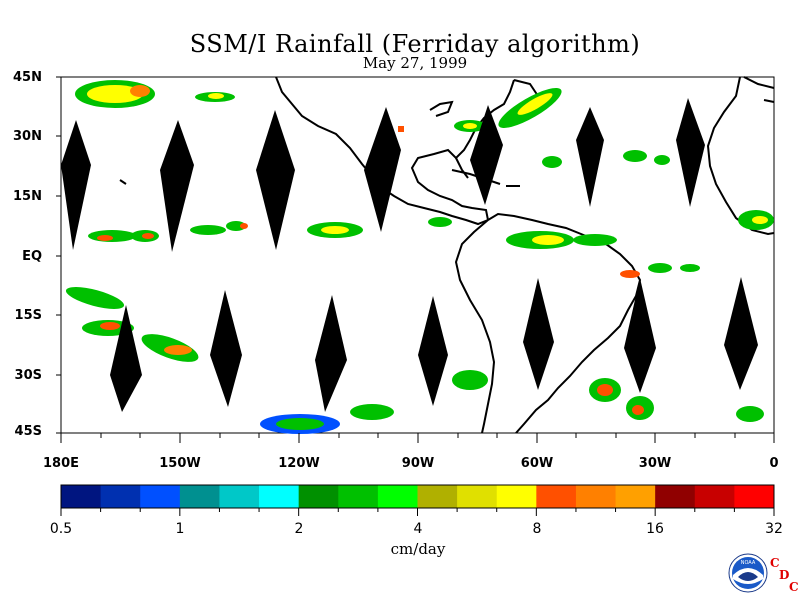  Describe the element at coordinates (748, 573) in the screenshot. I see `noaa-logo: NOAA` at that location.